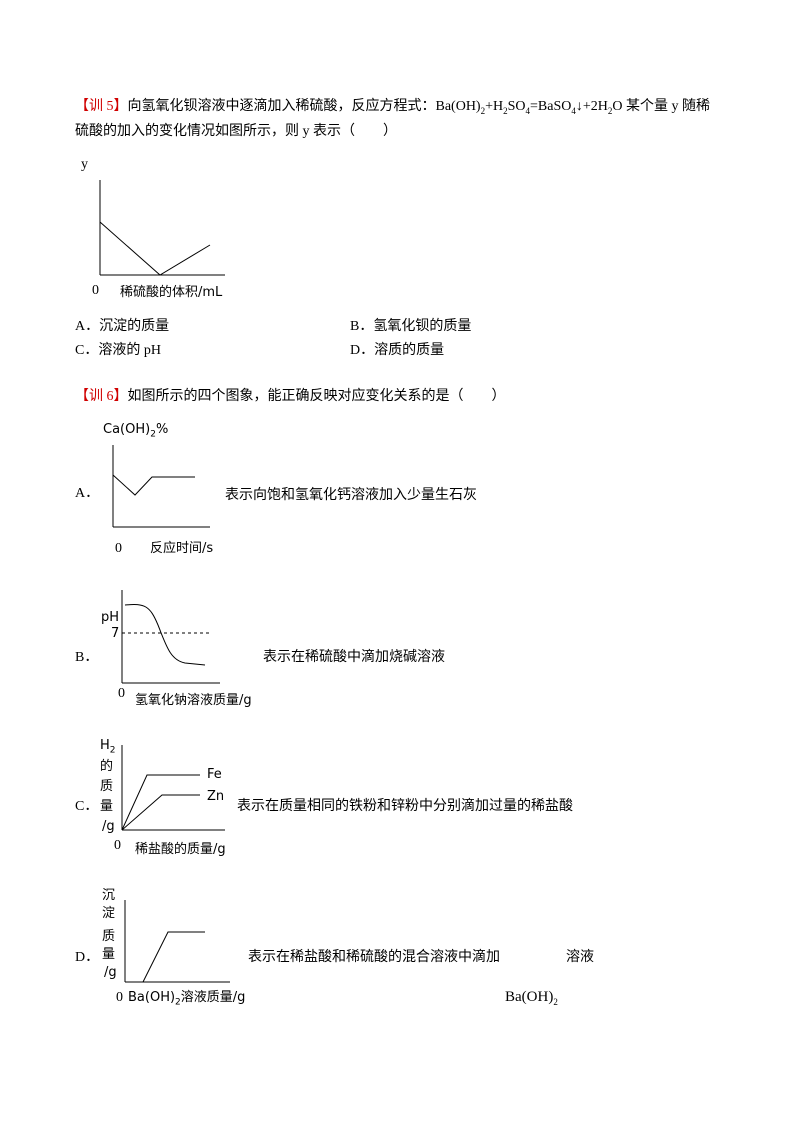 This screenshot has height=1132, width=800. What do you see at coordinates (351, 495) in the screenshot?
I see `option-text: 表示向饱和氢氧化钙溶液加入少量生石灰` at bounding box center [351, 495].